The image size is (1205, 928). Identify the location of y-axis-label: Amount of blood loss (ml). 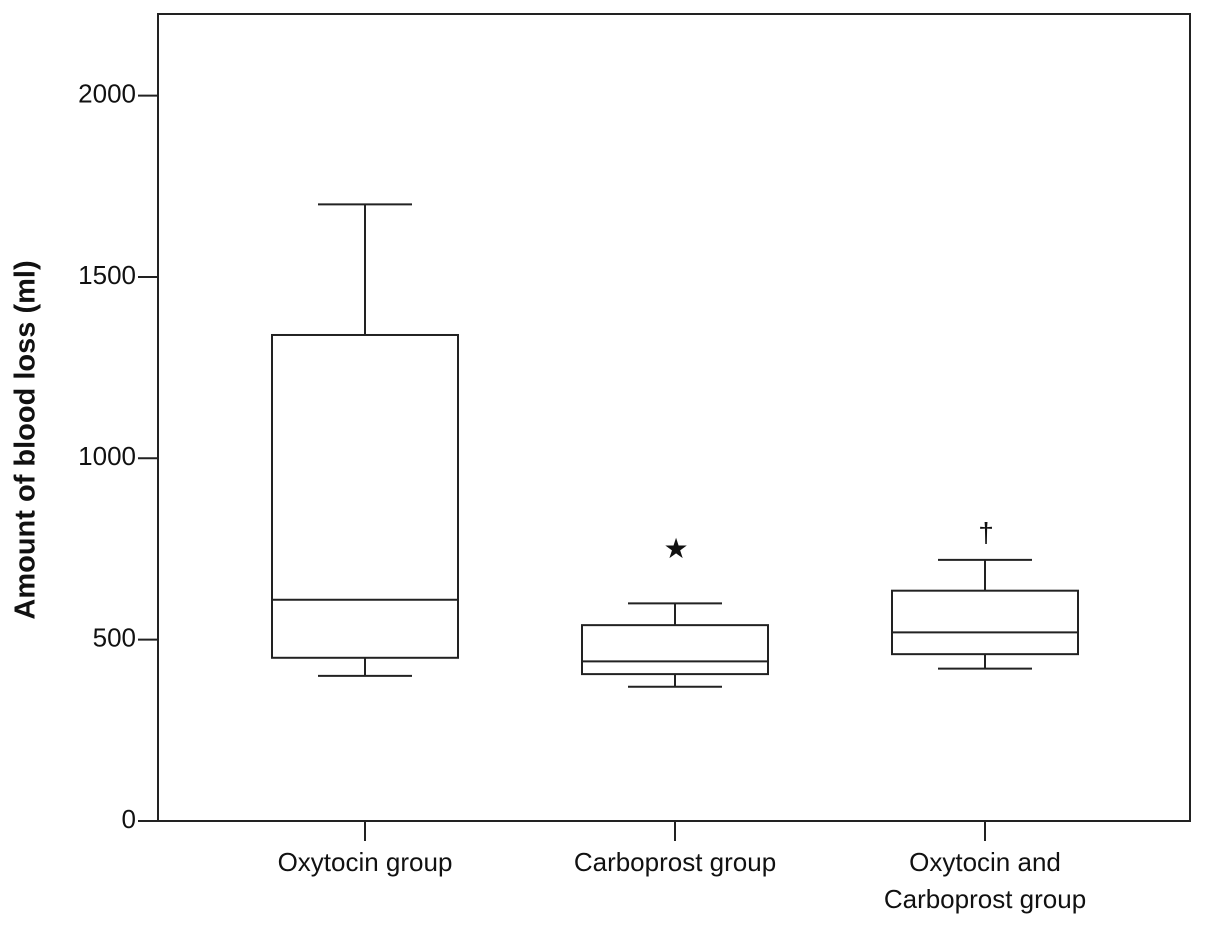
(26, 439).